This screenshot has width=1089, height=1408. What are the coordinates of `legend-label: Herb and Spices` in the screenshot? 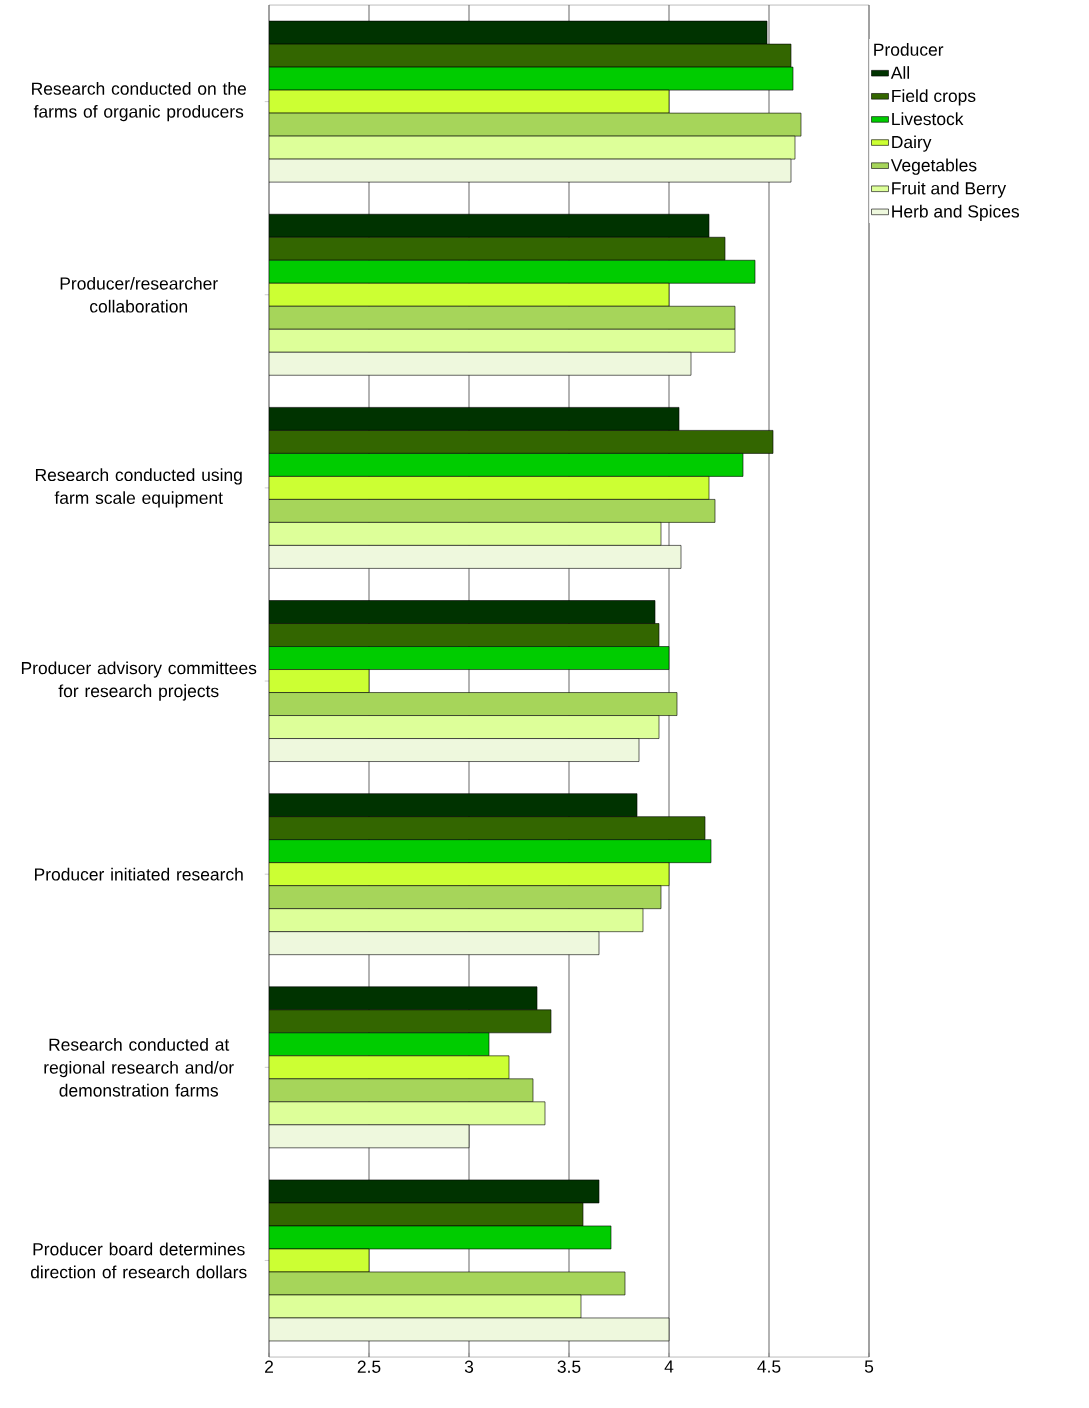 It's located at (956, 213).